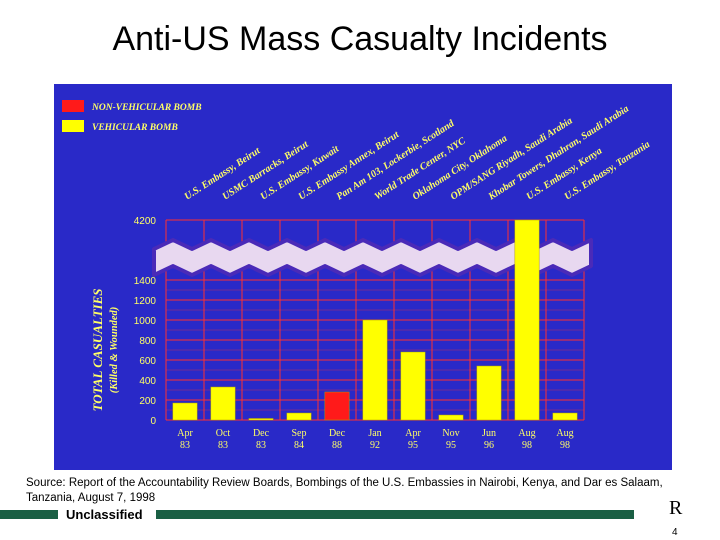 The image size is (720, 540). What do you see at coordinates (489, 433) in the screenshot?
I see `x-tick-month: Jun` at bounding box center [489, 433].